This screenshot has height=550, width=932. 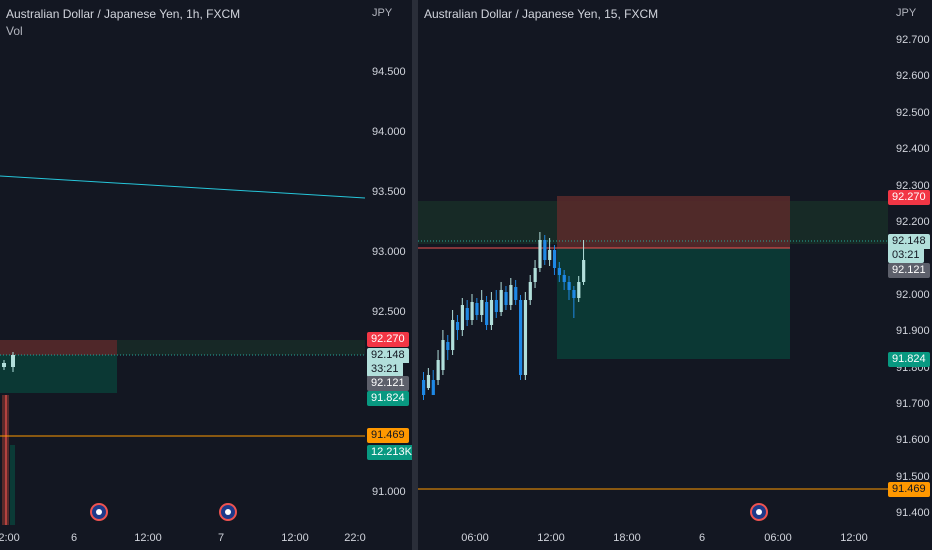 What do you see at coordinates (14, 31) in the screenshot?
I see `volume-indicator-label: Vol` at bounding box center [14, 31].